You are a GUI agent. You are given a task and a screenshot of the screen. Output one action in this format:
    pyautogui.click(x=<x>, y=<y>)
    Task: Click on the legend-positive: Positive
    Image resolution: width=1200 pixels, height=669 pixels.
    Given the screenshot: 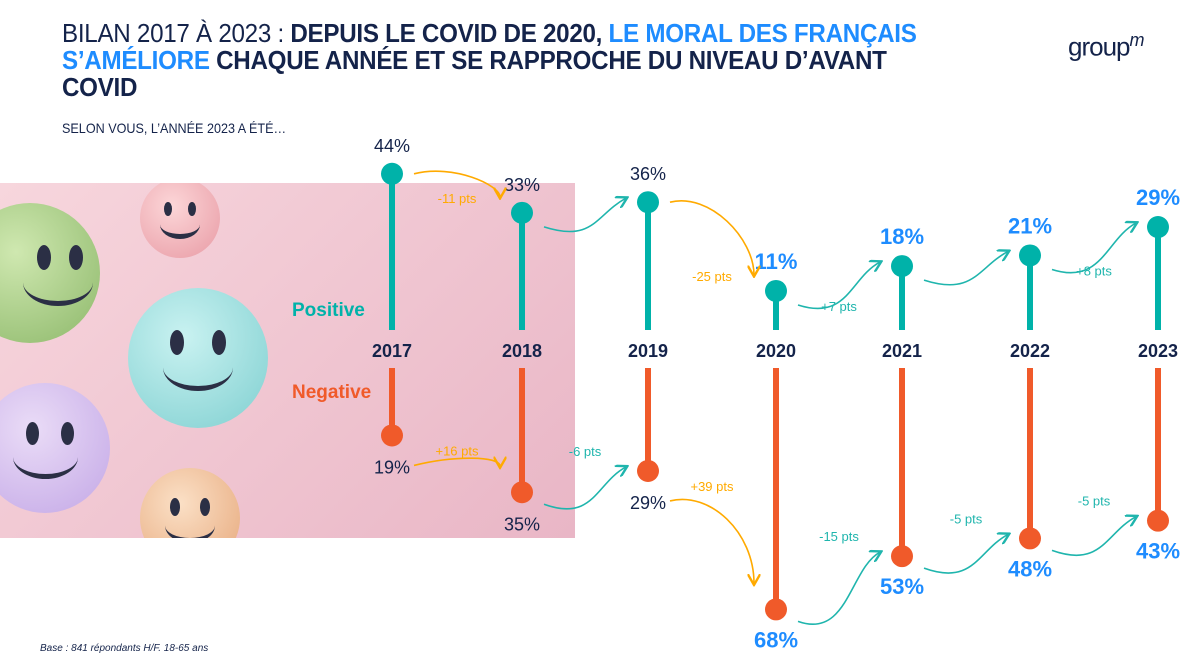 What is the action you would take?
    pyautogui.click(x=328, y=310)
    